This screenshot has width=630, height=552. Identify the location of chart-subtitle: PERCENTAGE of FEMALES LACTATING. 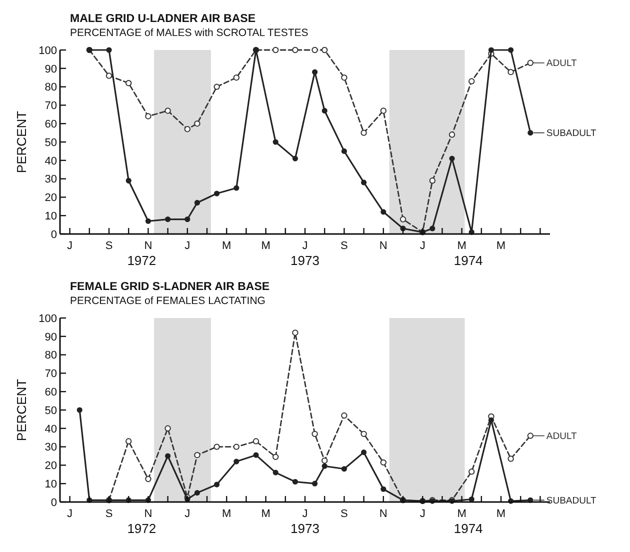
(168, 301).